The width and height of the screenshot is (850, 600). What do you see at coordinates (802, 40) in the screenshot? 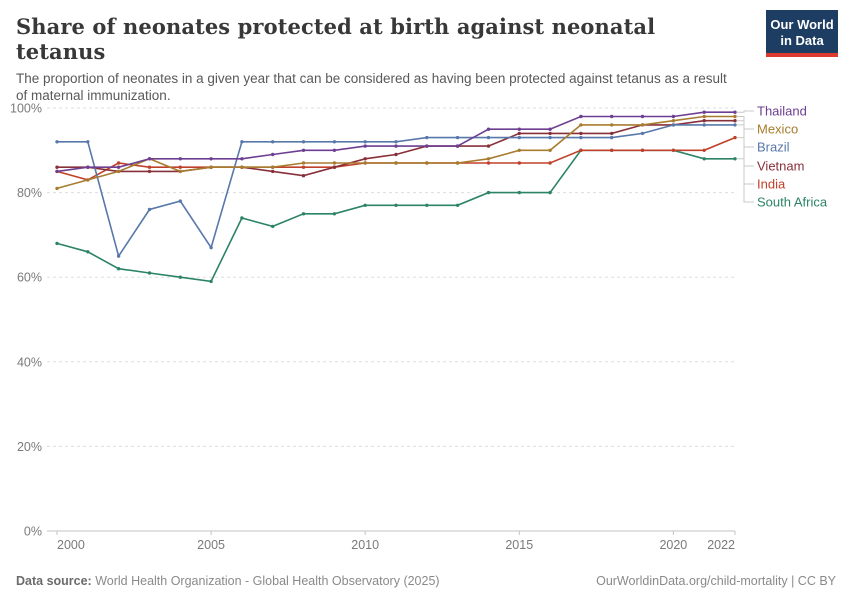
I see `owid-logo-line2: in Data` at bounding box center [802, 40].